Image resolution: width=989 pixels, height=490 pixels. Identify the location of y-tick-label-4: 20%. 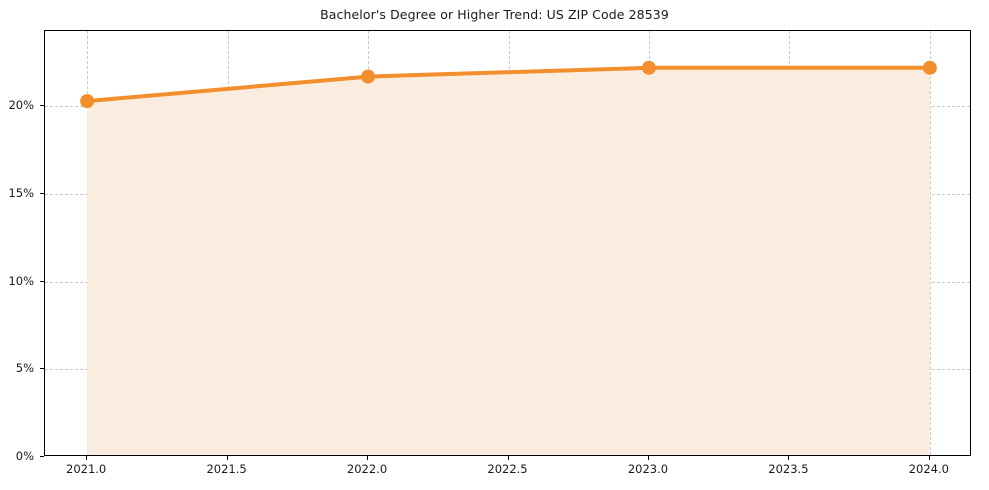
(21, 105).